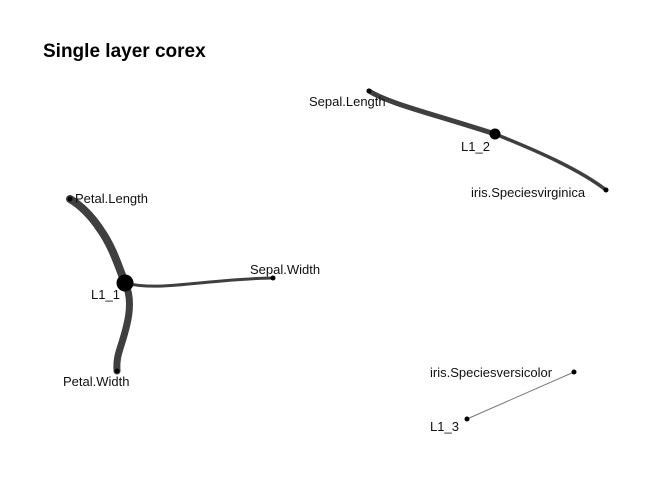 This screenshot has height=480, width=672. What do you see at coordinates (124, 51) in the screenshot?
I see `diagram-title: Single layer corex` at bounding box center [124, 51].